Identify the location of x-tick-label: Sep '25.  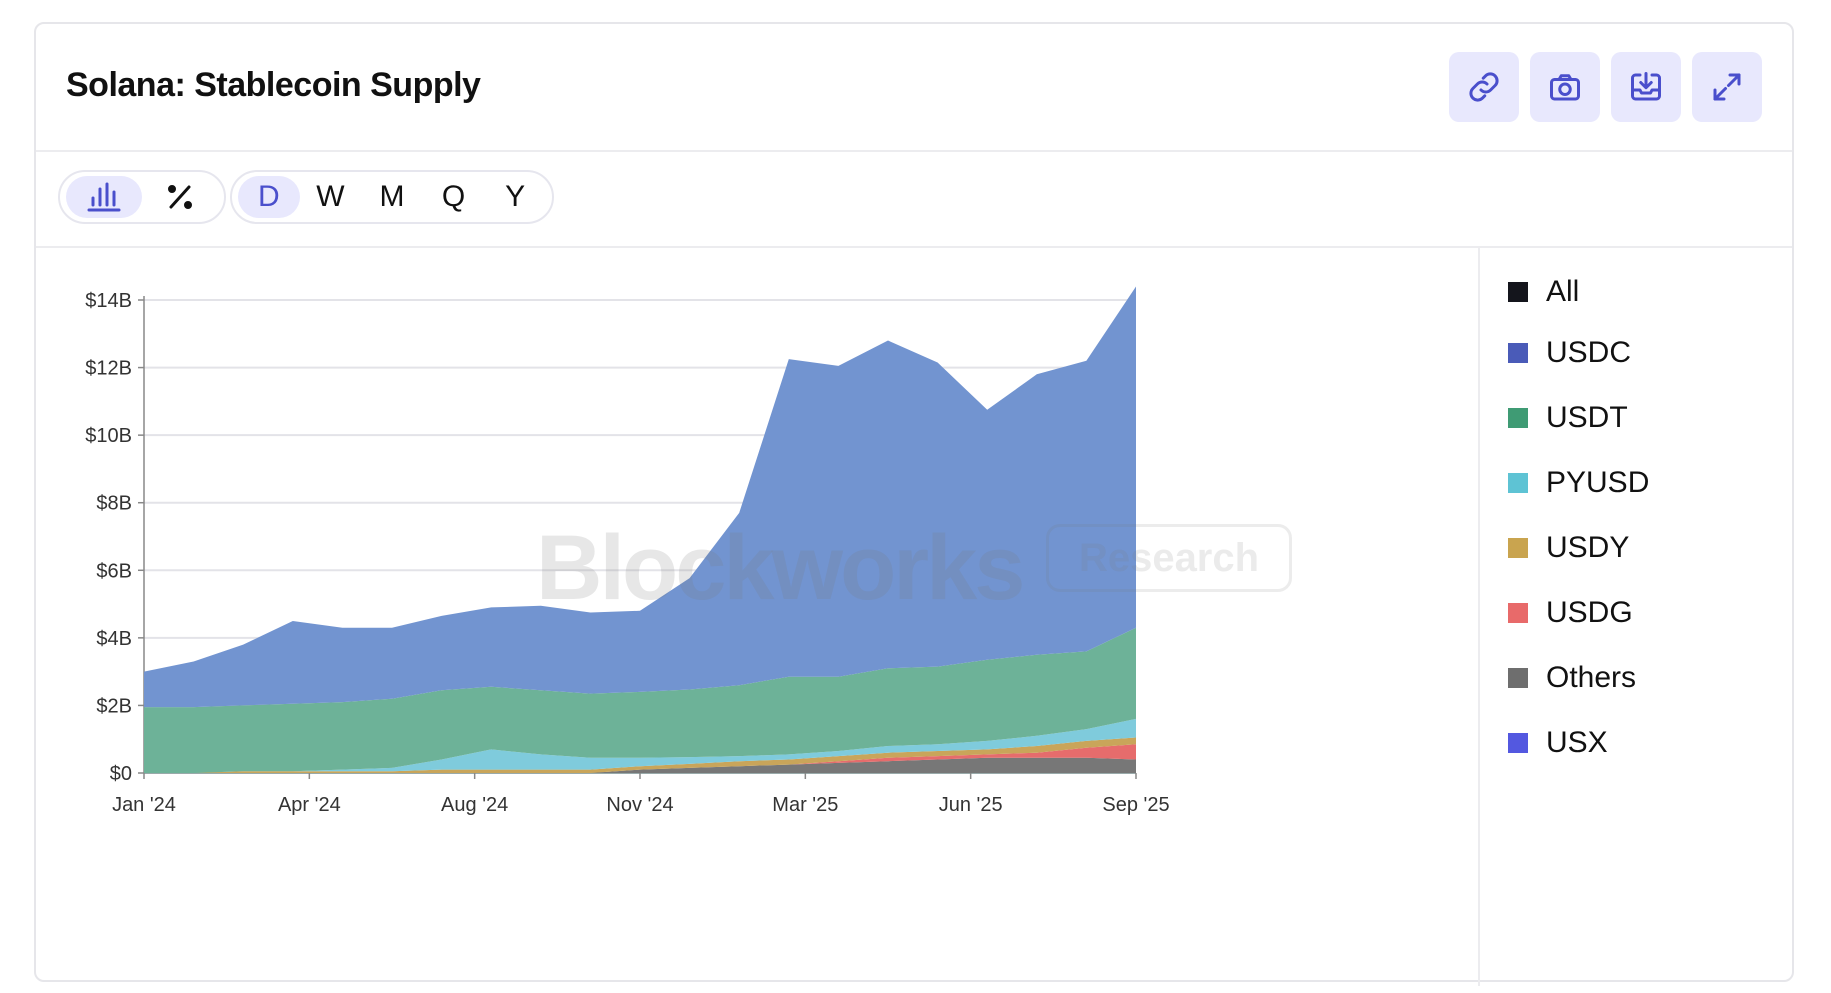
(1135, 805).